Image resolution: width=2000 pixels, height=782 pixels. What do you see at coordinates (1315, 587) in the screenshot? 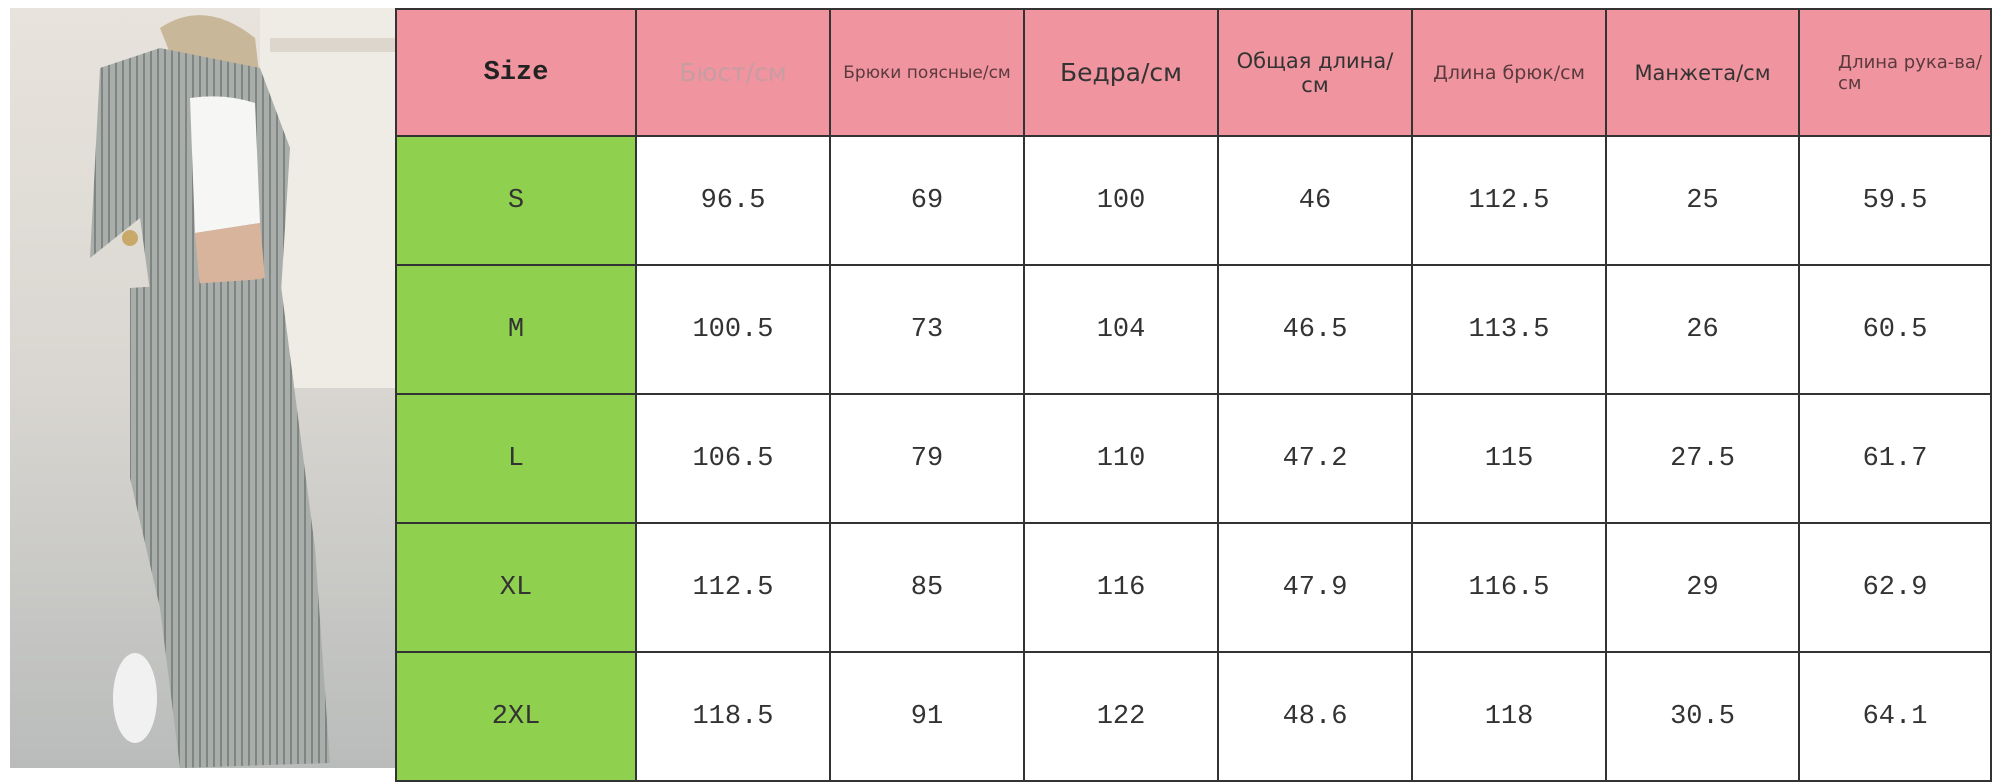
I see `measure-cell: 47.9` at bounding box center [1315, 587].